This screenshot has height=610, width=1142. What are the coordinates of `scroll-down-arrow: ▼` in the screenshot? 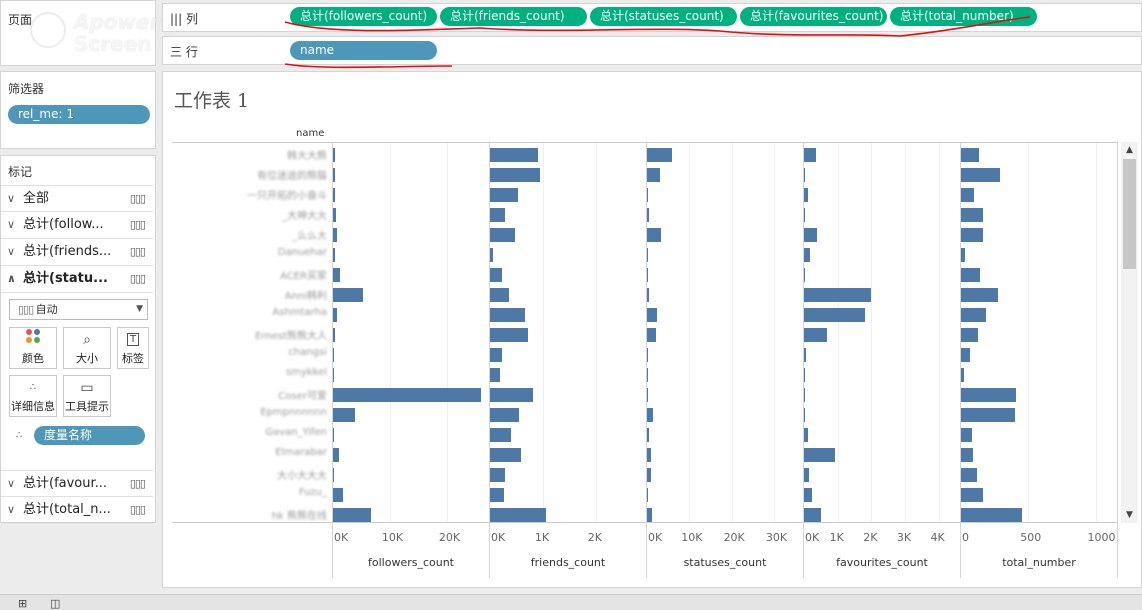 It's located at (1129, 515).